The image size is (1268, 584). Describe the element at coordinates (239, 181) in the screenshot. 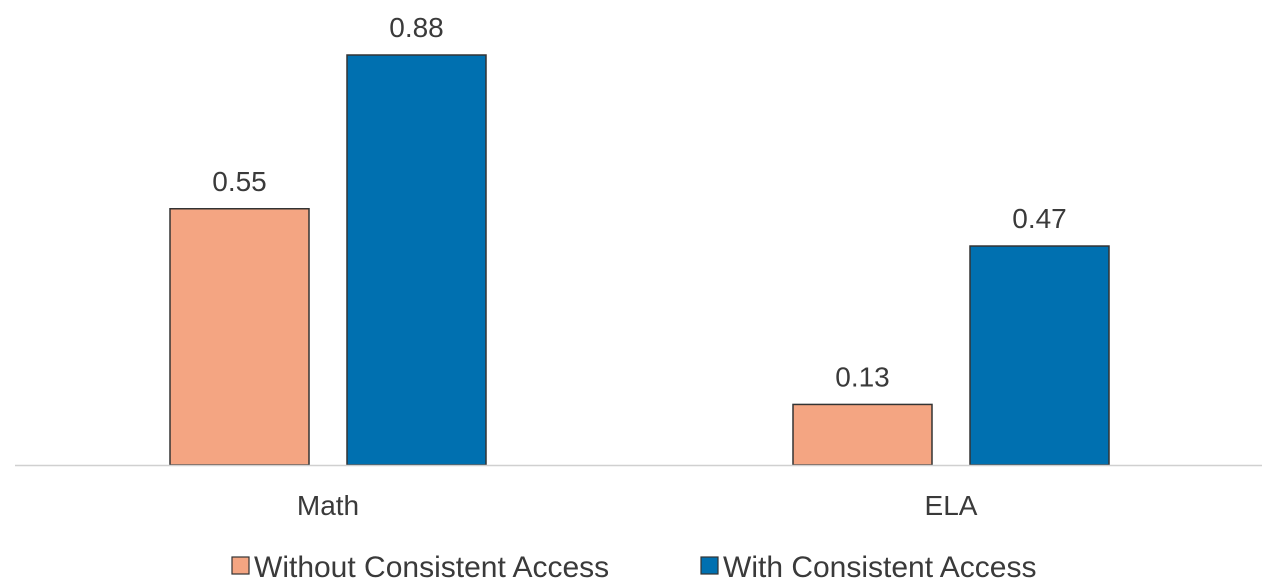

I see `data-label-math-series-1: 0.55` at that location.